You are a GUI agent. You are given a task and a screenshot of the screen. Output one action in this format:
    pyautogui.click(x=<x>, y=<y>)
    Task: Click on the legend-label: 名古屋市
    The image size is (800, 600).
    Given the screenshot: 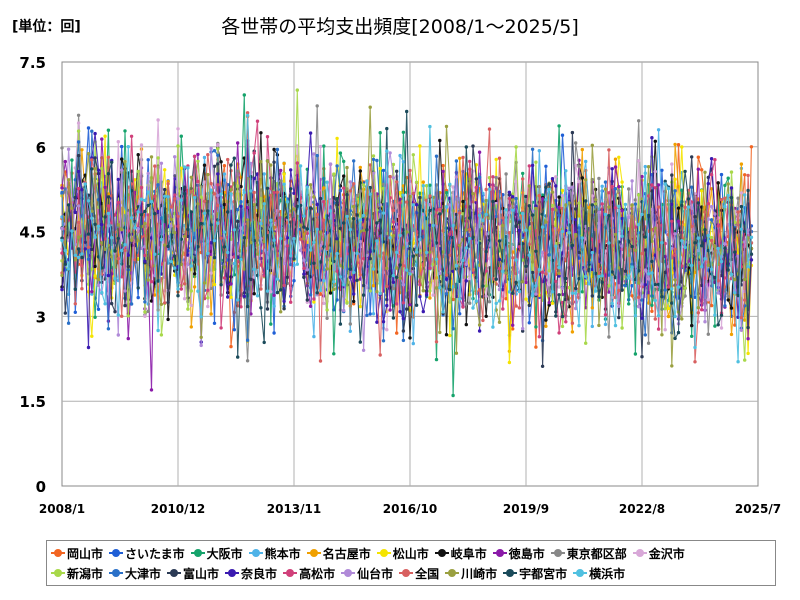 What is the action you would take?
    pyautogui.click(x=346, y=553)
    